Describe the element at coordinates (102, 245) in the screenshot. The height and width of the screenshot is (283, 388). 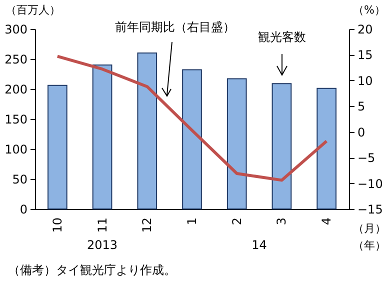
I see `text: 2013` at that location.